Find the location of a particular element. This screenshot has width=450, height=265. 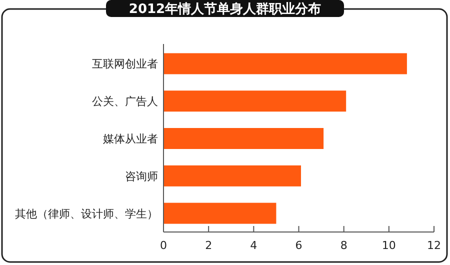

y-tick-label: 媒体从业者 is located at coordinates (130, 139).